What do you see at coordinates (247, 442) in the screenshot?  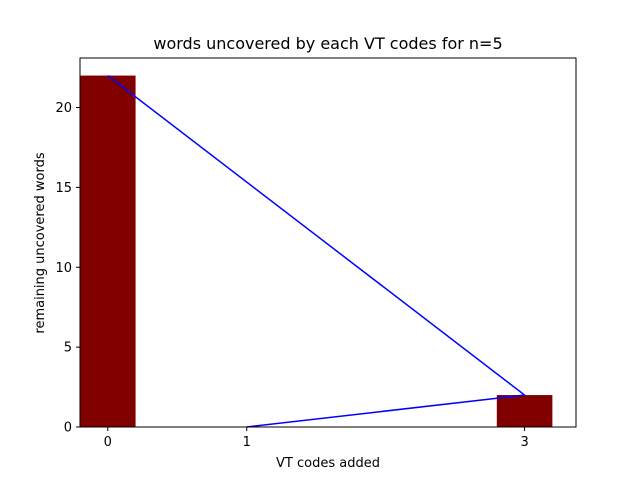 I see `x-tick-label: 1` at bounding box center [247, 442].